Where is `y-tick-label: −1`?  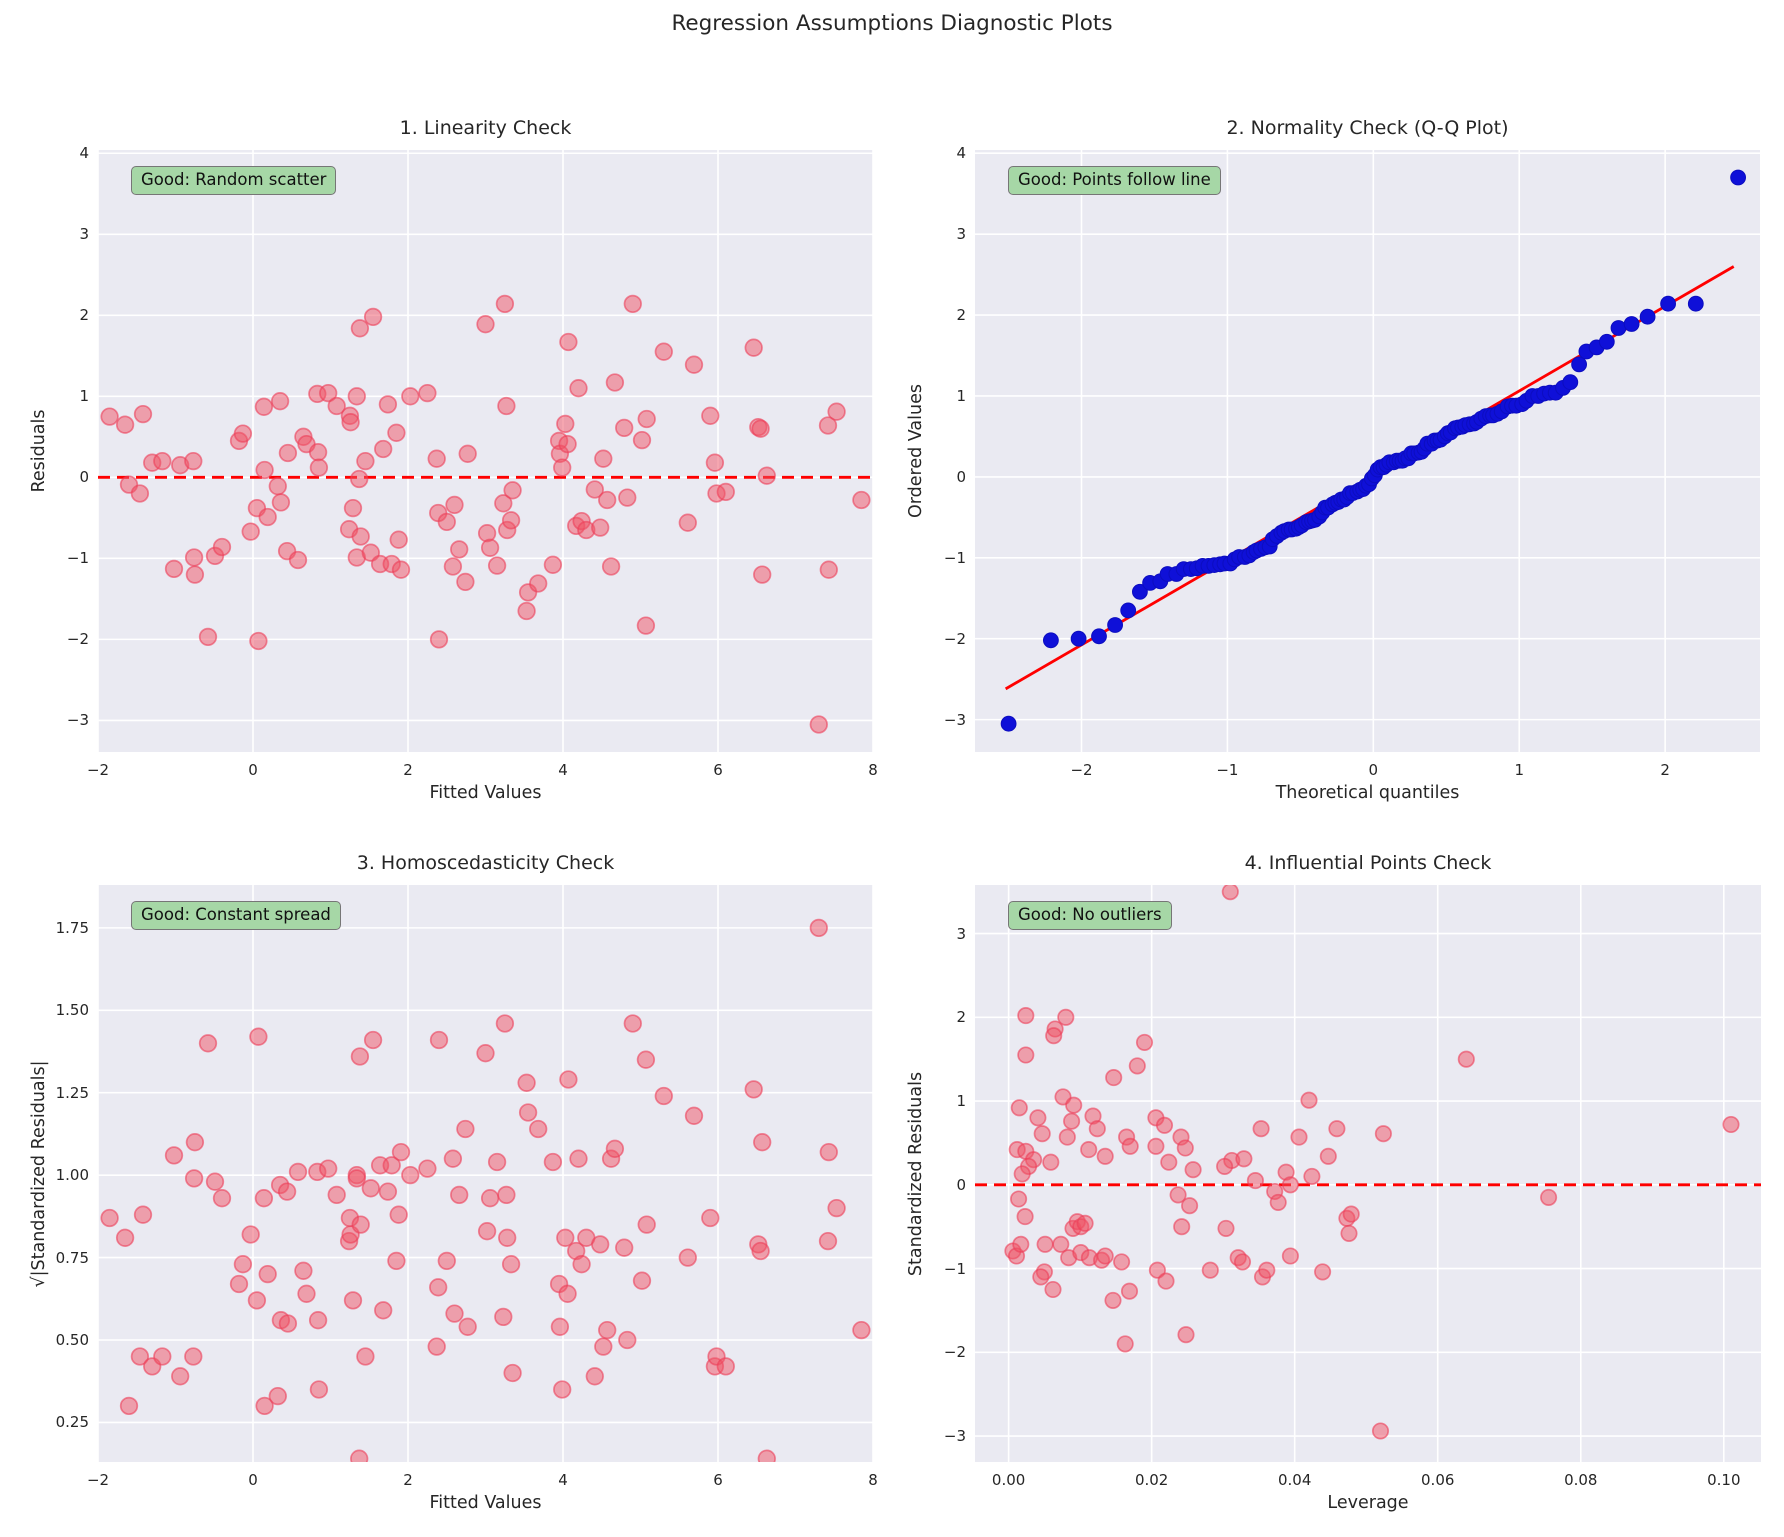
y-tick-label: −1 is located at coordinates (954, 557).